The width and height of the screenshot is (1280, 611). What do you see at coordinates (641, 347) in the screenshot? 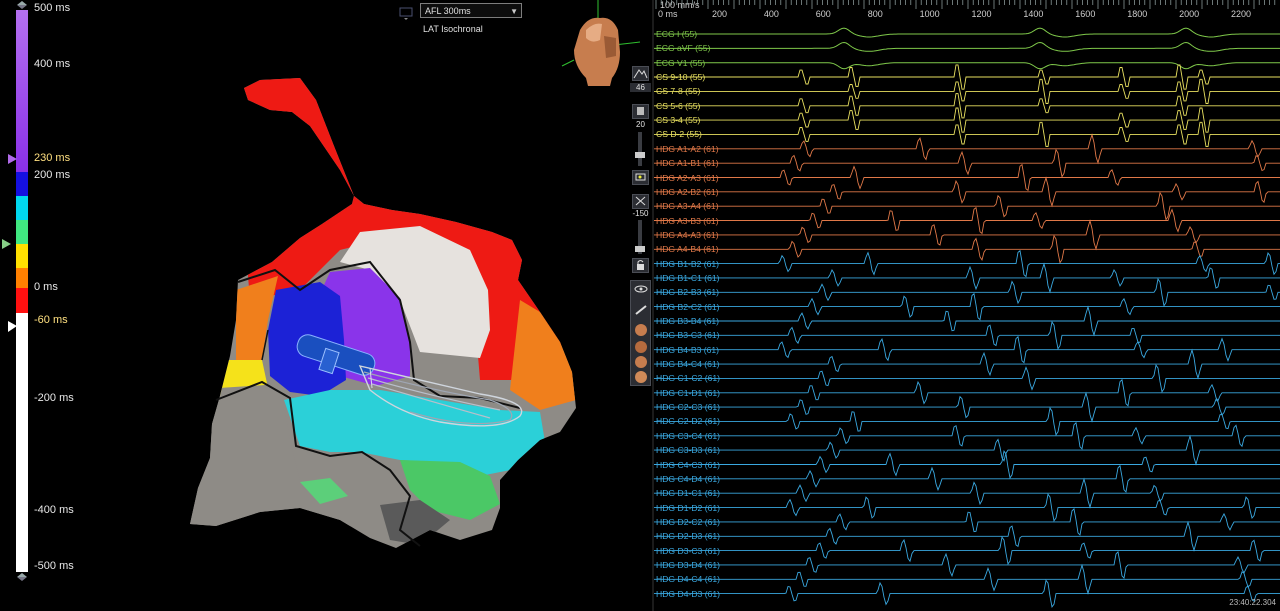
I see `heart-view-2-icon` at bounding box center [641, 347].